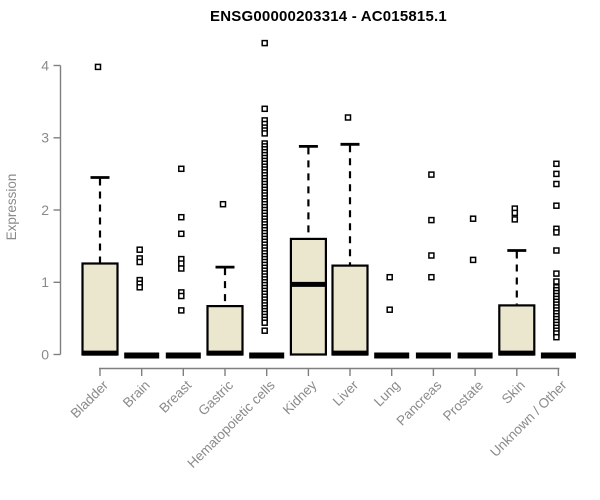  Describe the element at coordinates (45, 354) in the screenshot. I see `y-axis-tick-label: 0` at that location.